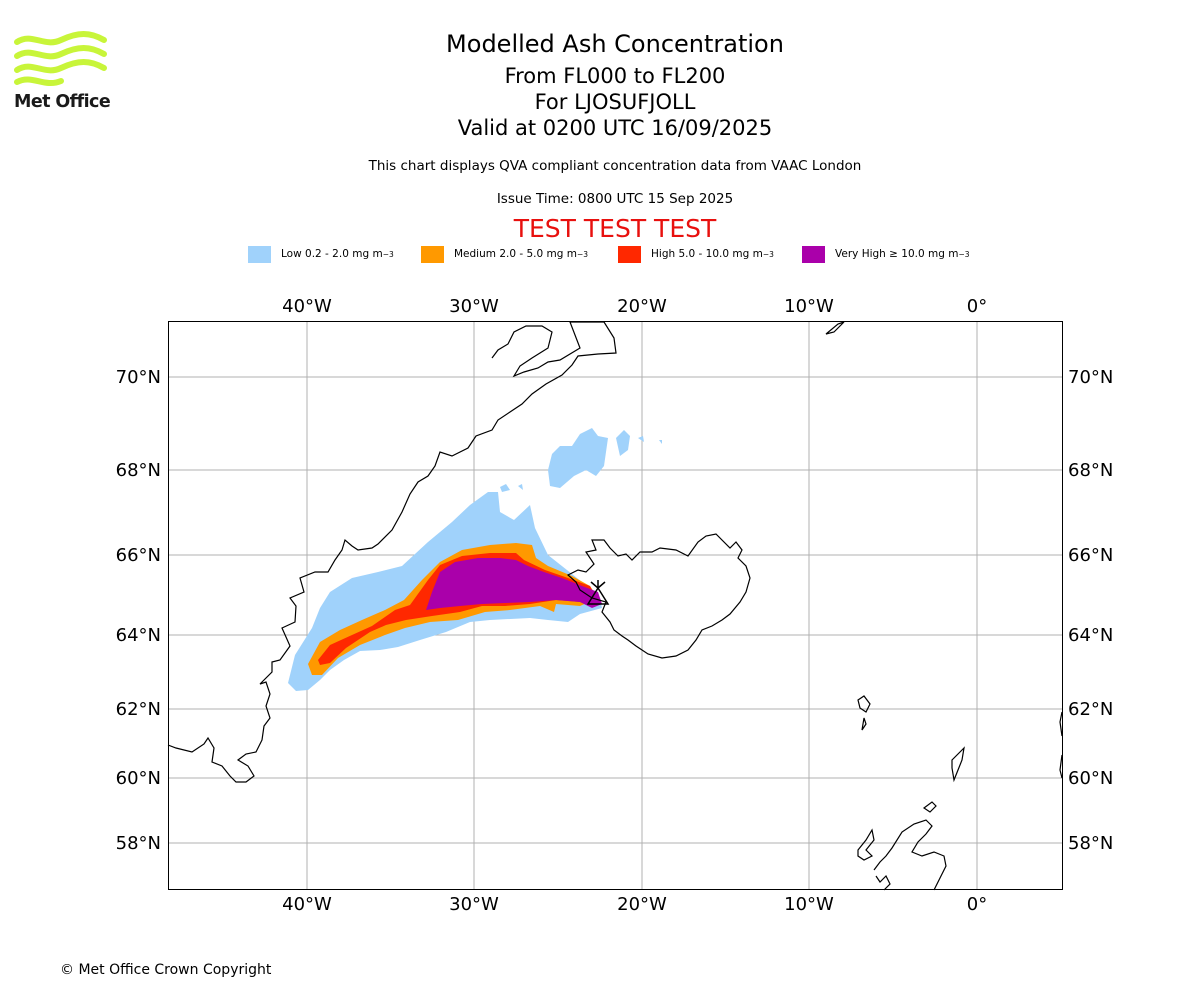  I want to click on lat-tick-left: 64°N, so click(138, 635).